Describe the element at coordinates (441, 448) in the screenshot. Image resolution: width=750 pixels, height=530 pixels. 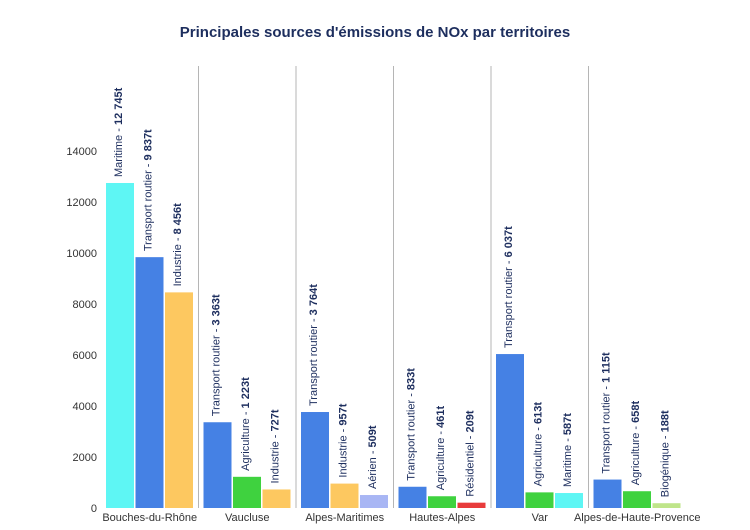
I see `bar-data-label: Agriculture - 461t` at that location.